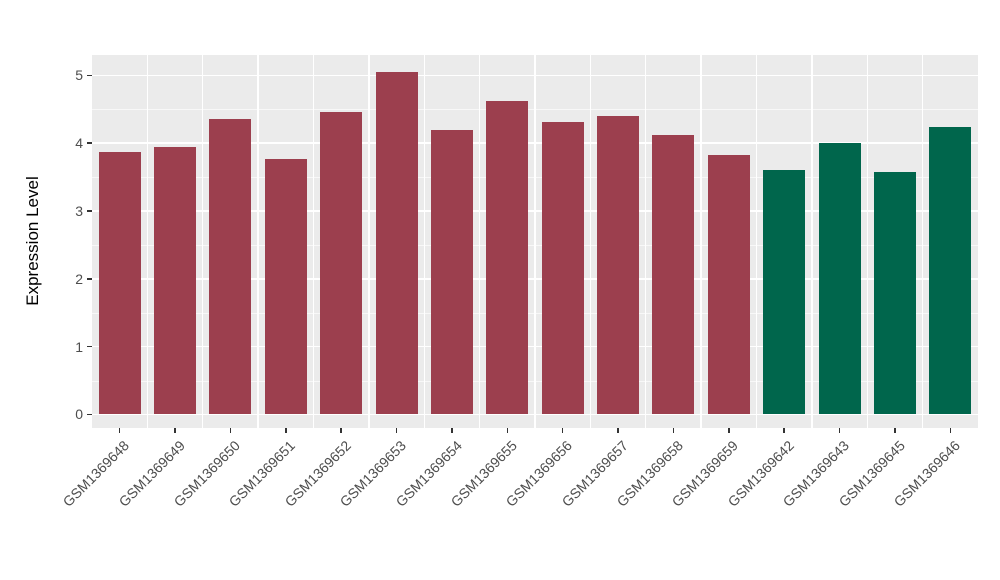  What do you see at coordinates (728, 284) in the screenshot?
I see `bar-GSM1369659` at bounding box center [728, 284].